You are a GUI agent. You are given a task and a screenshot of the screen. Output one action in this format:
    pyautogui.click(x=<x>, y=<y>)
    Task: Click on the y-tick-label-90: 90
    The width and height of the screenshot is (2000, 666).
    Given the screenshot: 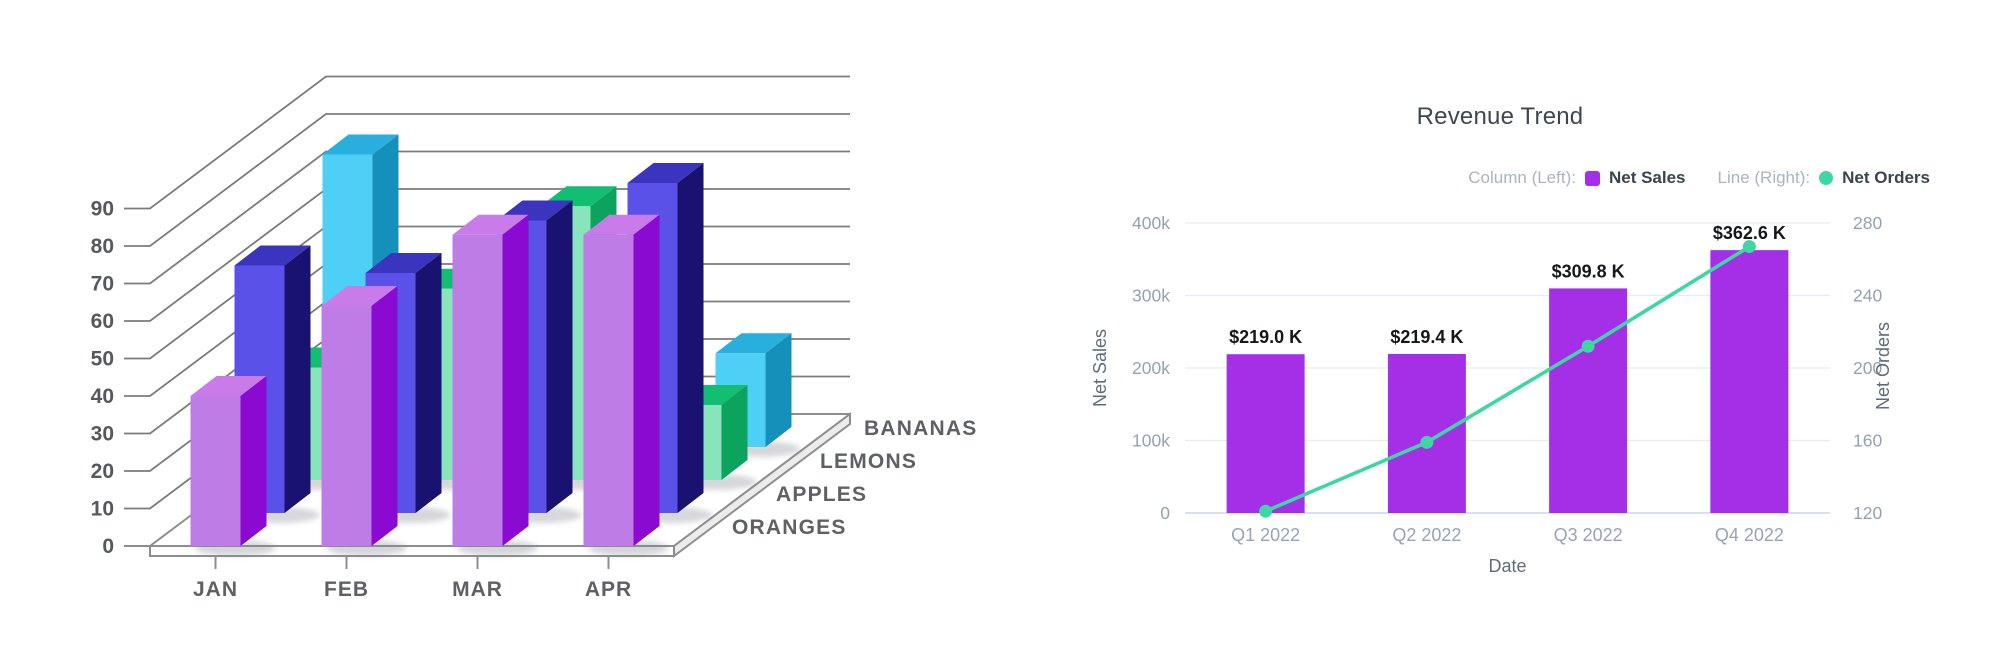 What is the action you would take?
    pyautogui.click(x=102, y=209)
    